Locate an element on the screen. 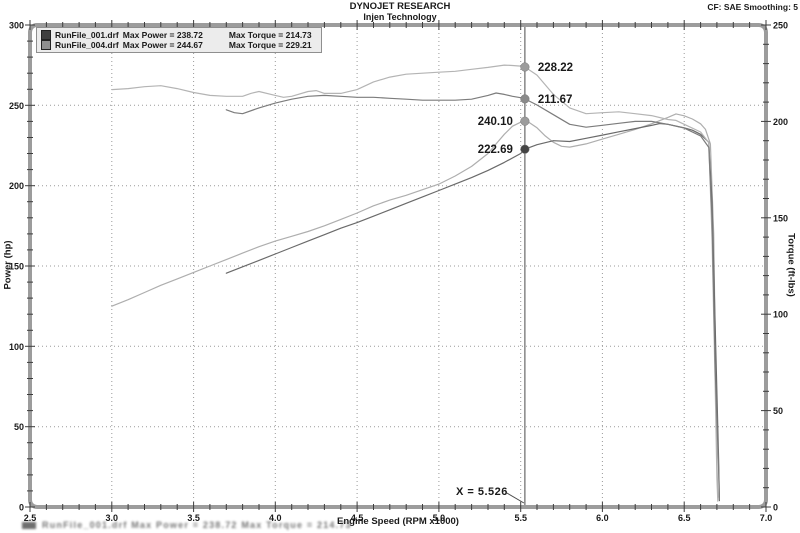 The width and height of the screenshot is (800, 533). power-tick-label: 0 is located at coordinates (21, 508).